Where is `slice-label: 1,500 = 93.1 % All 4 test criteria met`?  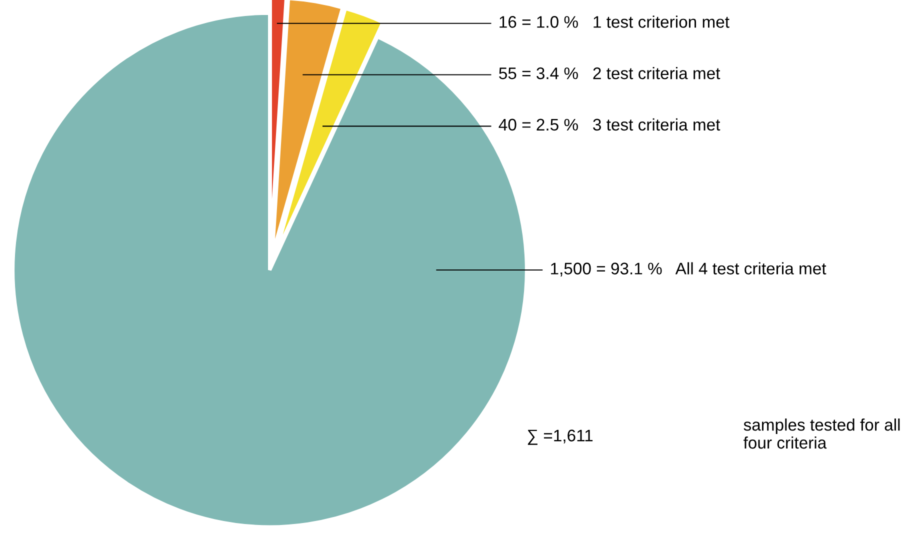
slice-label: 1,500 = 93.1 % All 4 test criteria met is located at coordinates (688, 269).